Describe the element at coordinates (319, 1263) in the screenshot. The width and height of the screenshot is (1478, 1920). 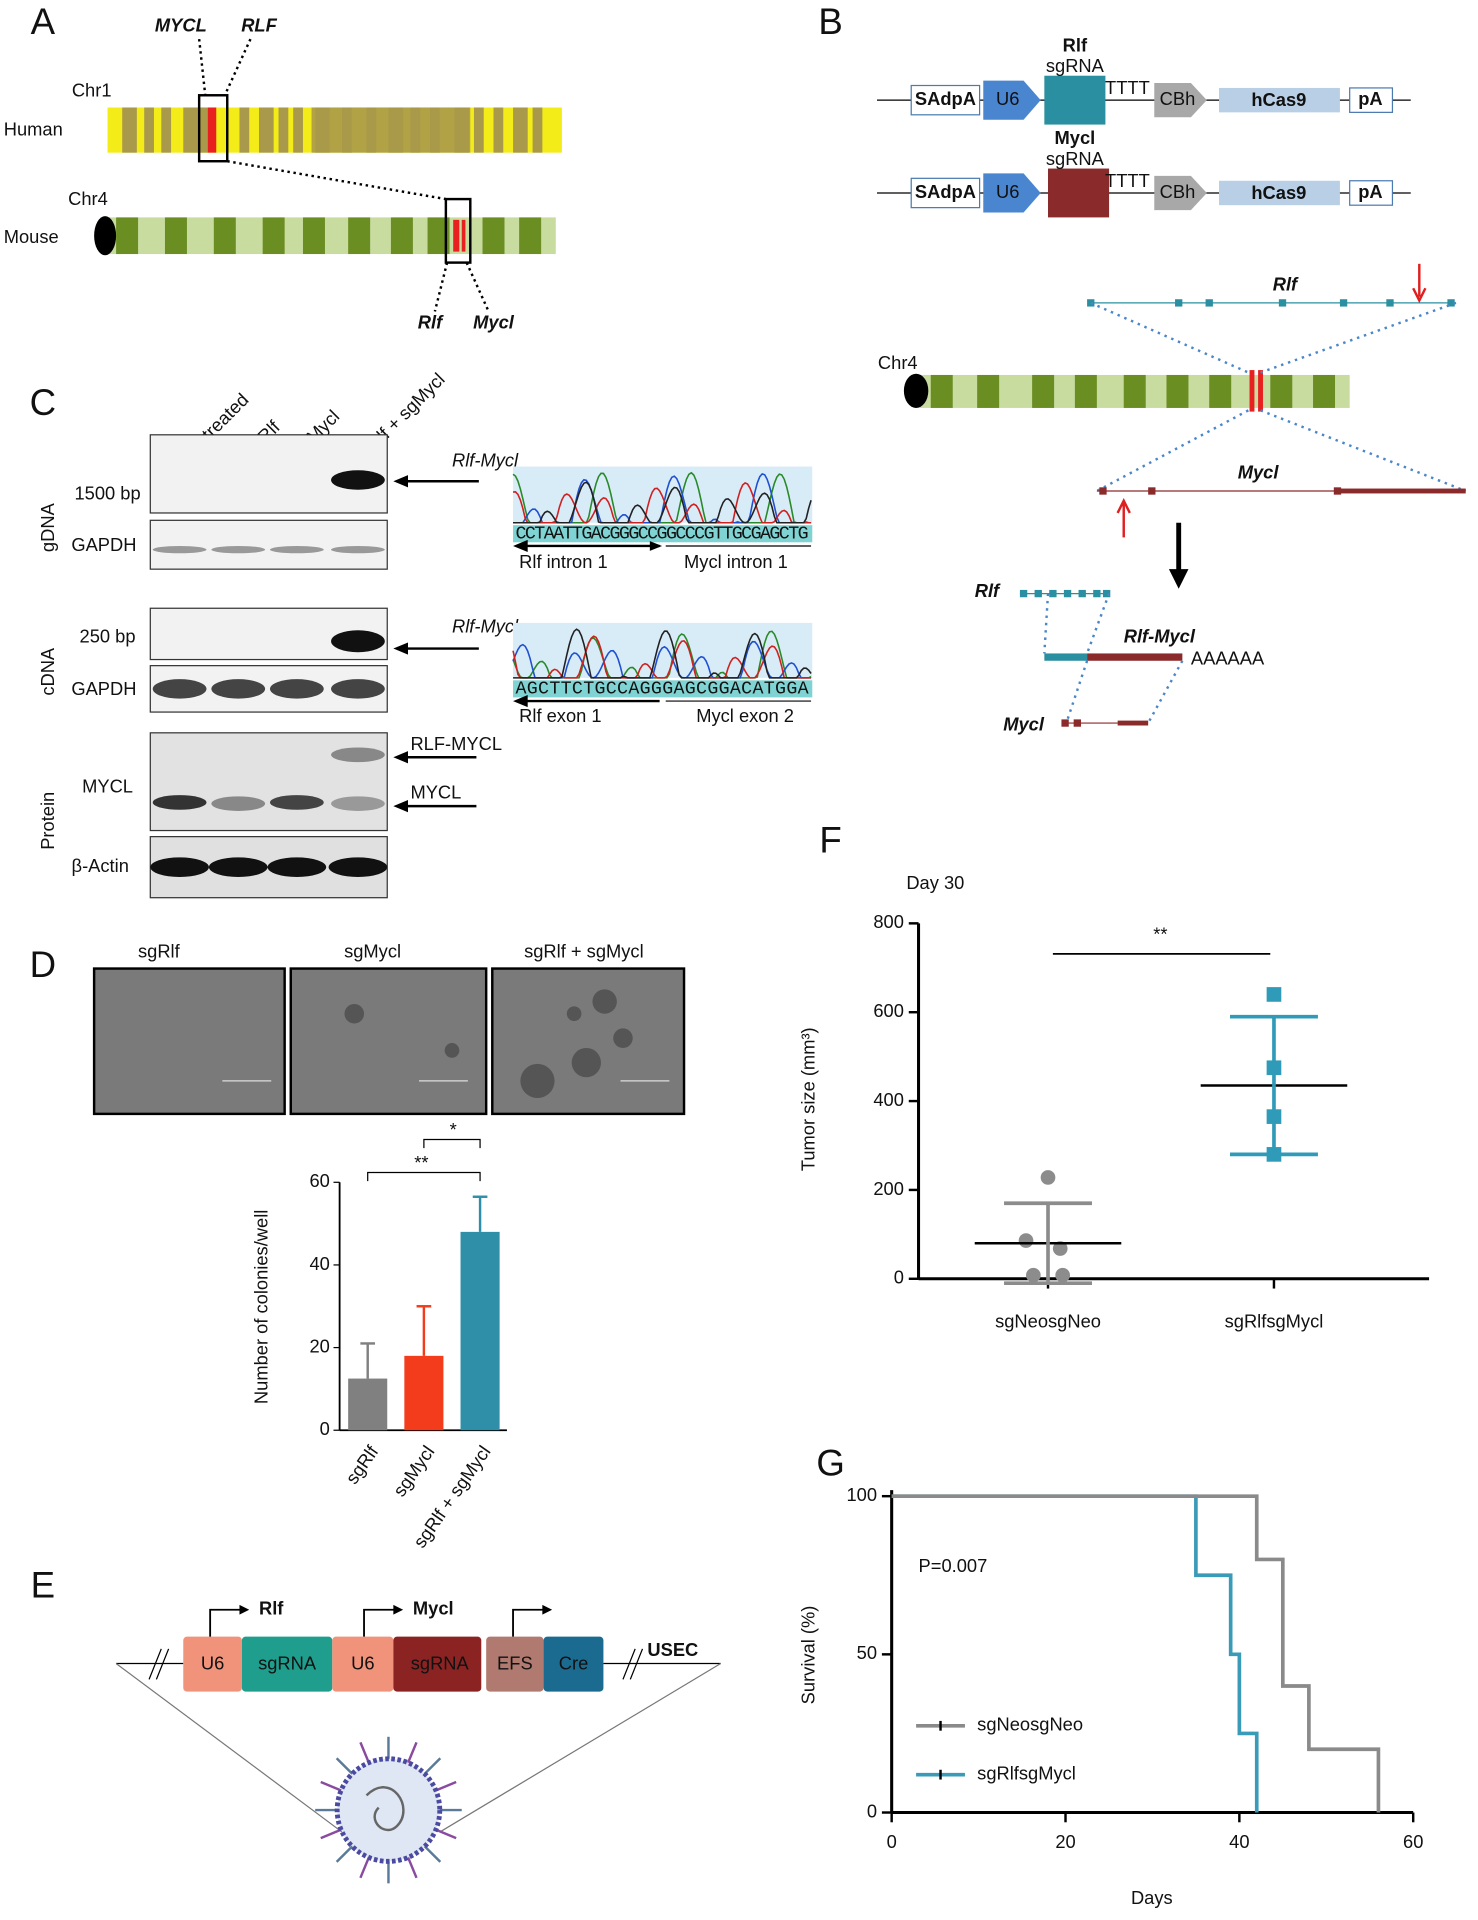
I see `y-tick-label: 40` at that location.